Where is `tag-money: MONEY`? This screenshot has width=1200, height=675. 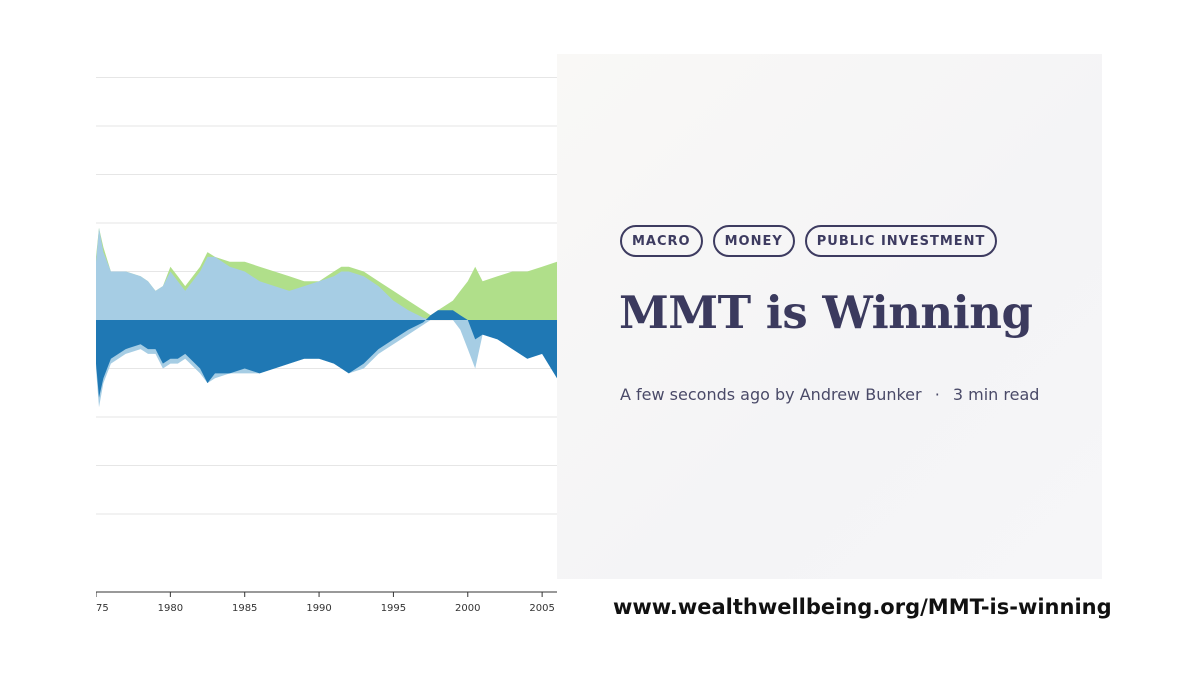 tag-money: MONEY is located at coordinates (753, 241).